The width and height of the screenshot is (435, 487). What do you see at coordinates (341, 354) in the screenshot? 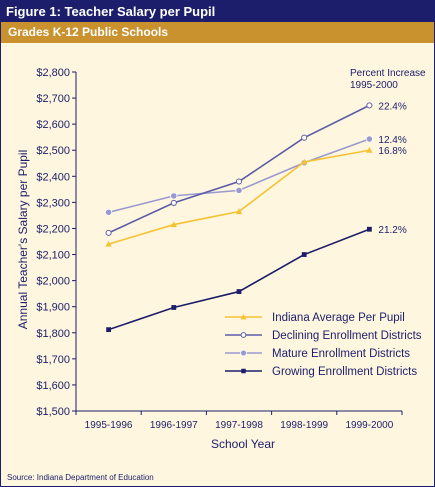
I see `legend-label: Mature Enrollment Districts` at bounding box center [341, 354].